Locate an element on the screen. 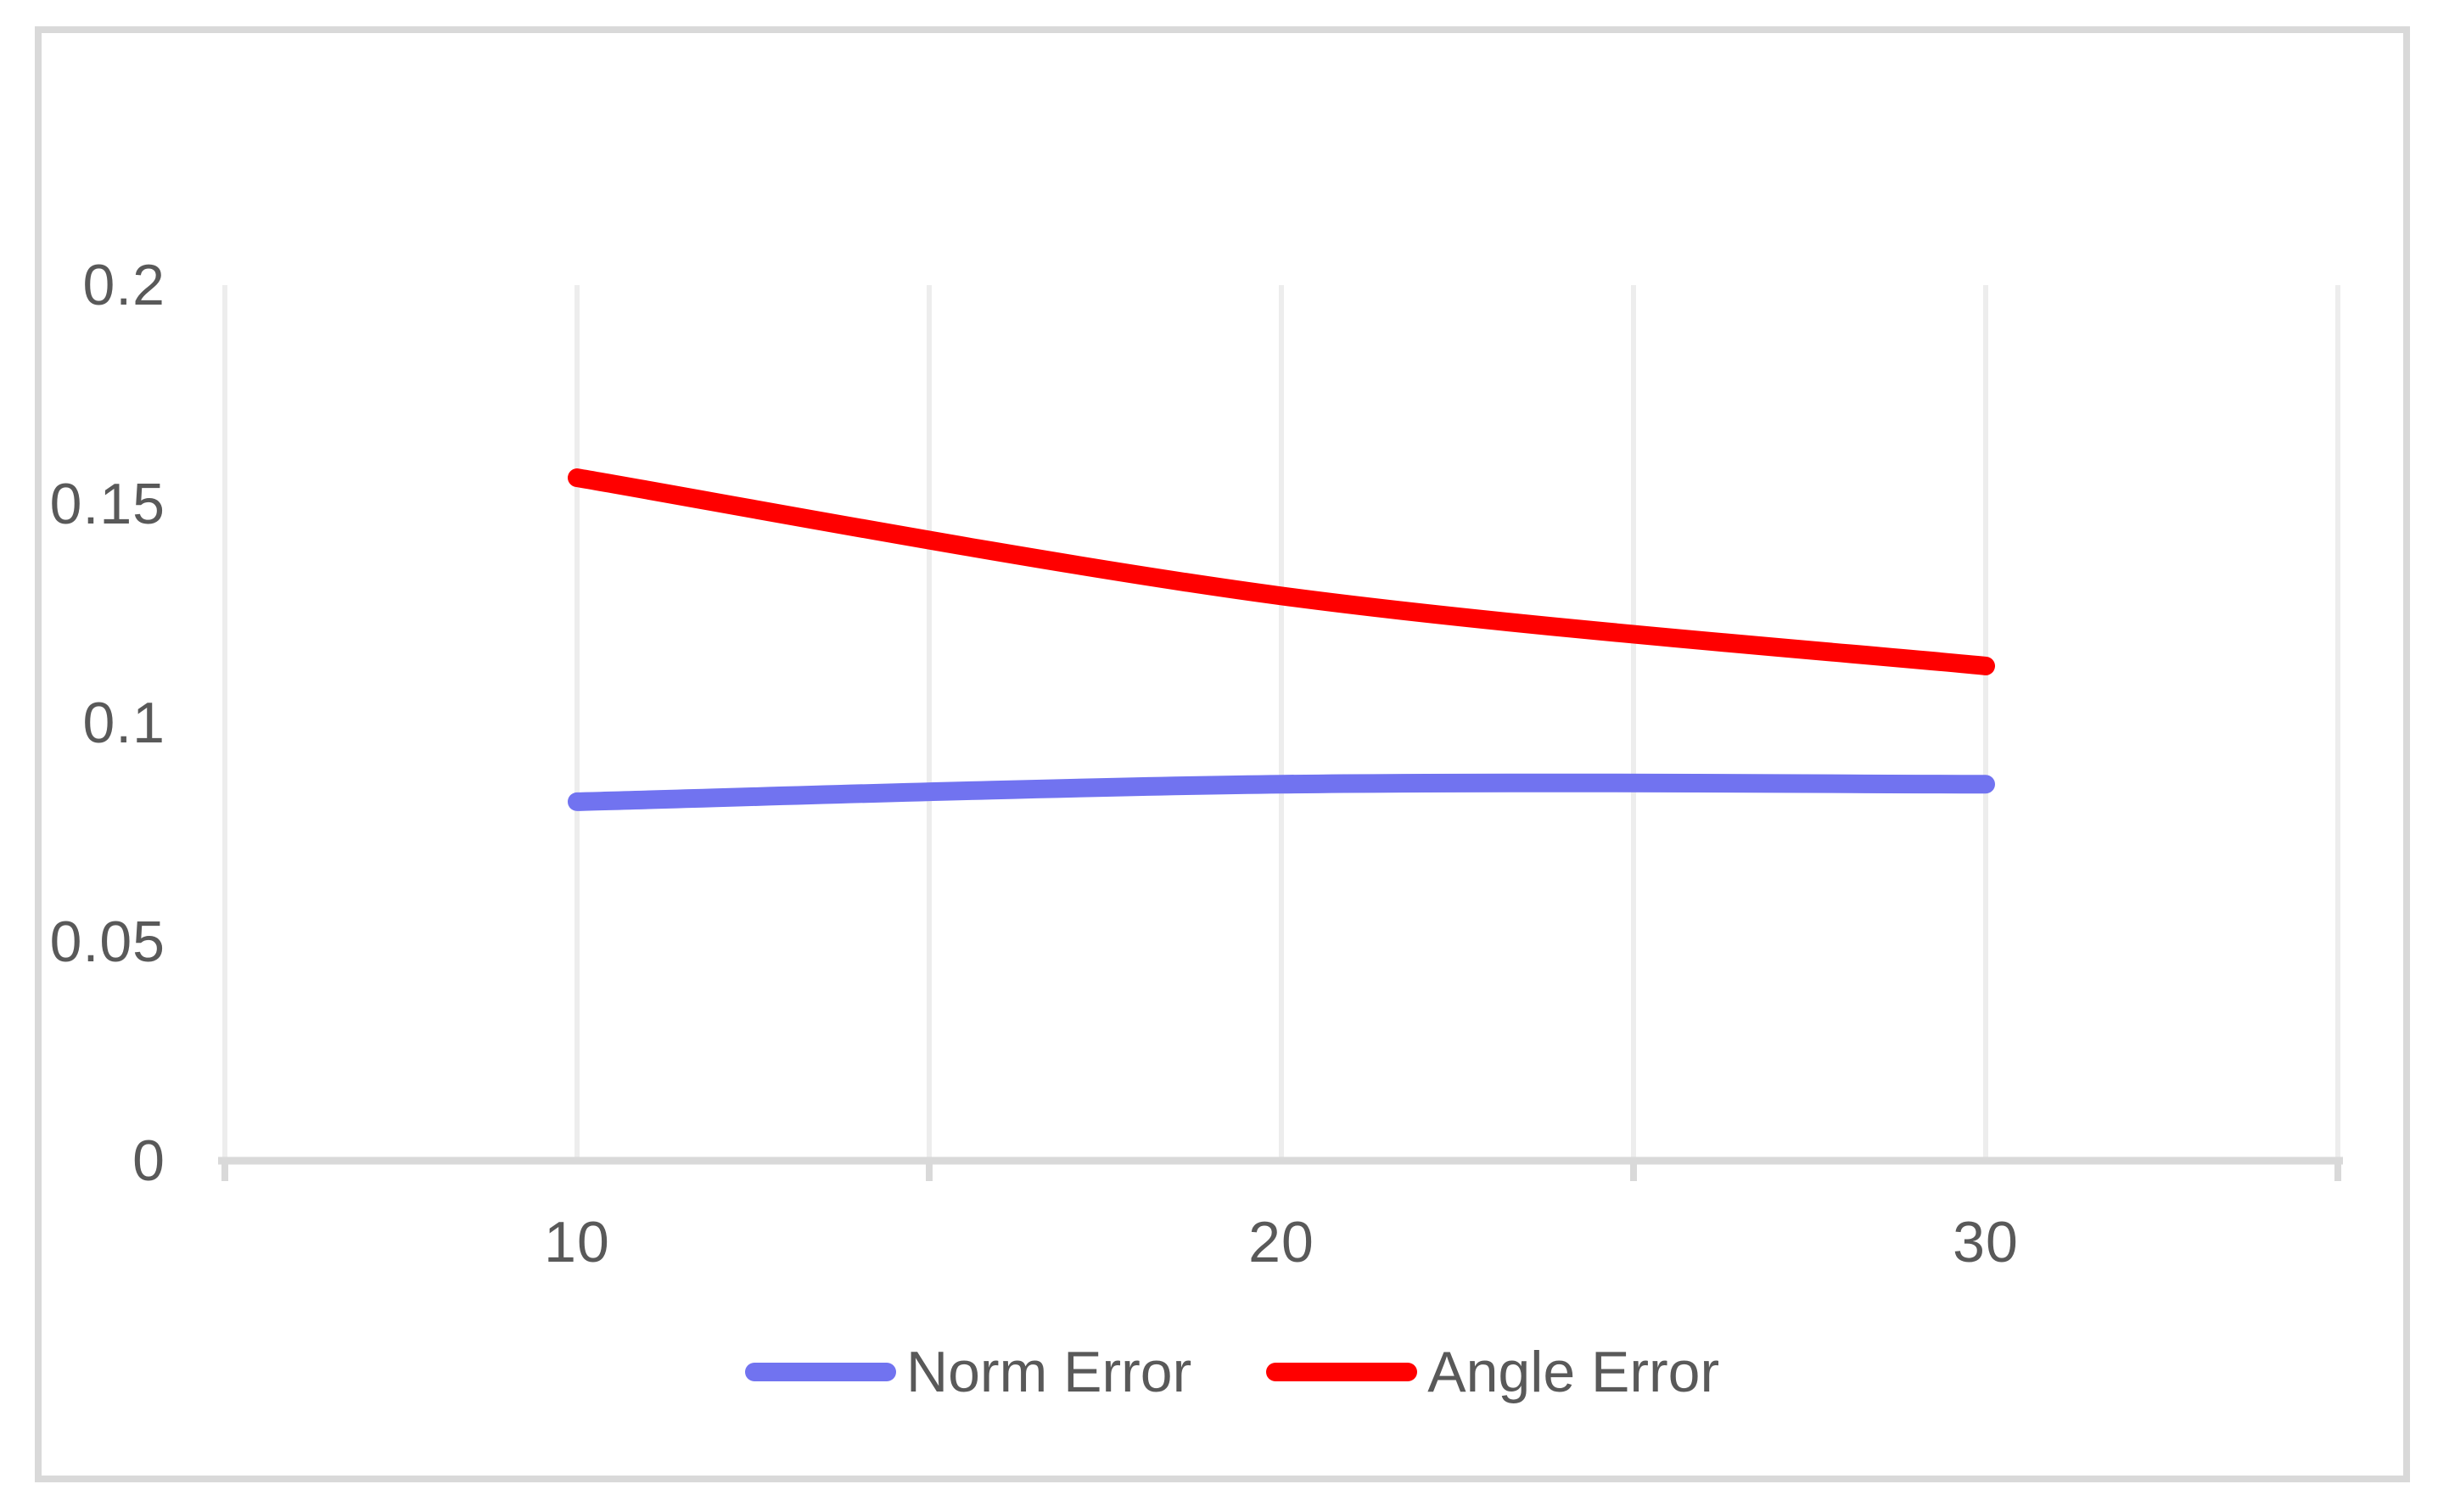 The width and height of the screenshot is (2438, 1512). y-tick-label: 0.2 is located at coordinates (123, 285).